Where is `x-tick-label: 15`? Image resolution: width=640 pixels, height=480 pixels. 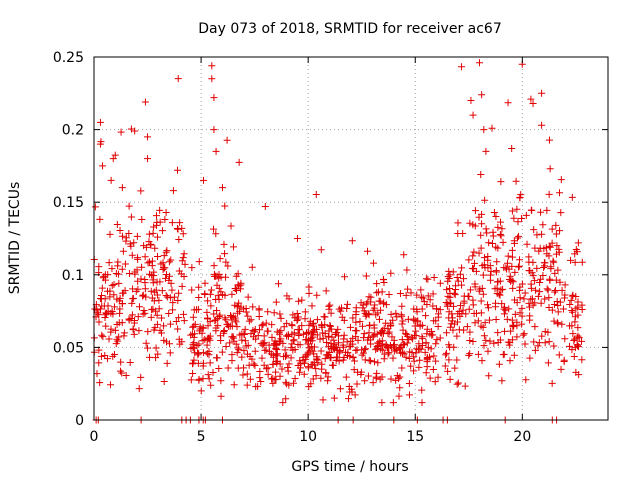
x-tick-label: 15 is located at coordinates (415, 437).